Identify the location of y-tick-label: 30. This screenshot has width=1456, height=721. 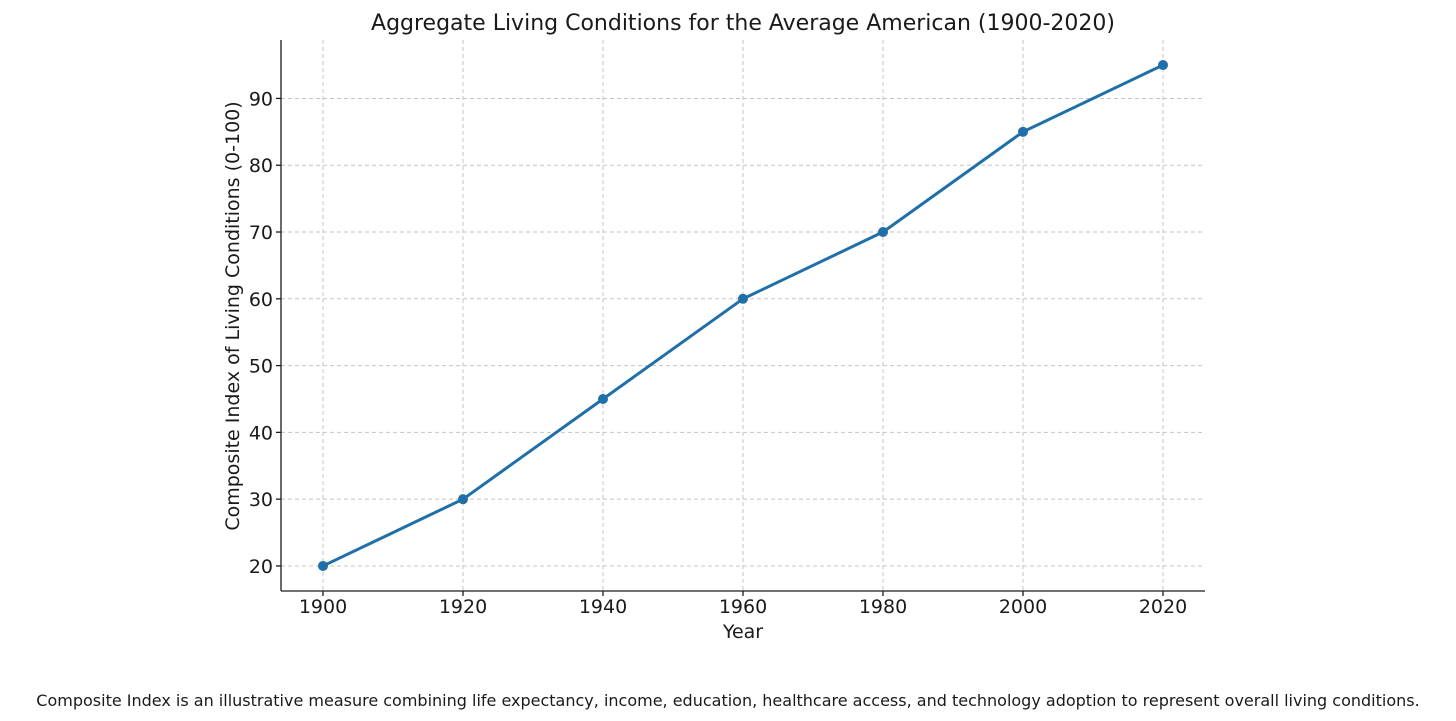
(261, 500).